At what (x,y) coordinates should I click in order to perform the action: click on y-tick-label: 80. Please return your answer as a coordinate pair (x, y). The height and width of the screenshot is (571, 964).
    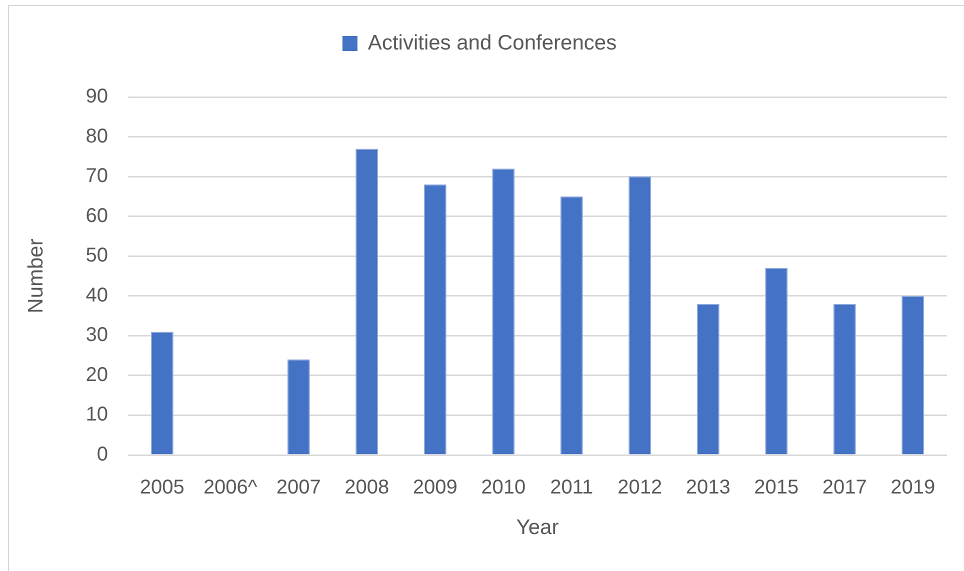
    Looking at the image, I should click on (97, 136).